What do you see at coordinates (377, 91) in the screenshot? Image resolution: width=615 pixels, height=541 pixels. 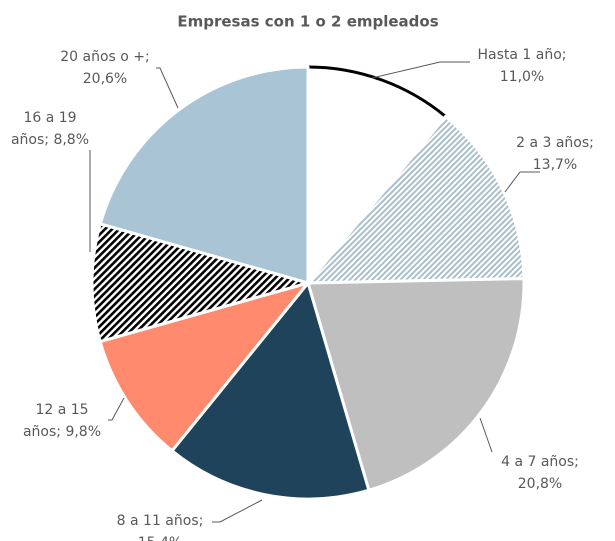 I see `slice-outline` at bounding box center [377, 91].